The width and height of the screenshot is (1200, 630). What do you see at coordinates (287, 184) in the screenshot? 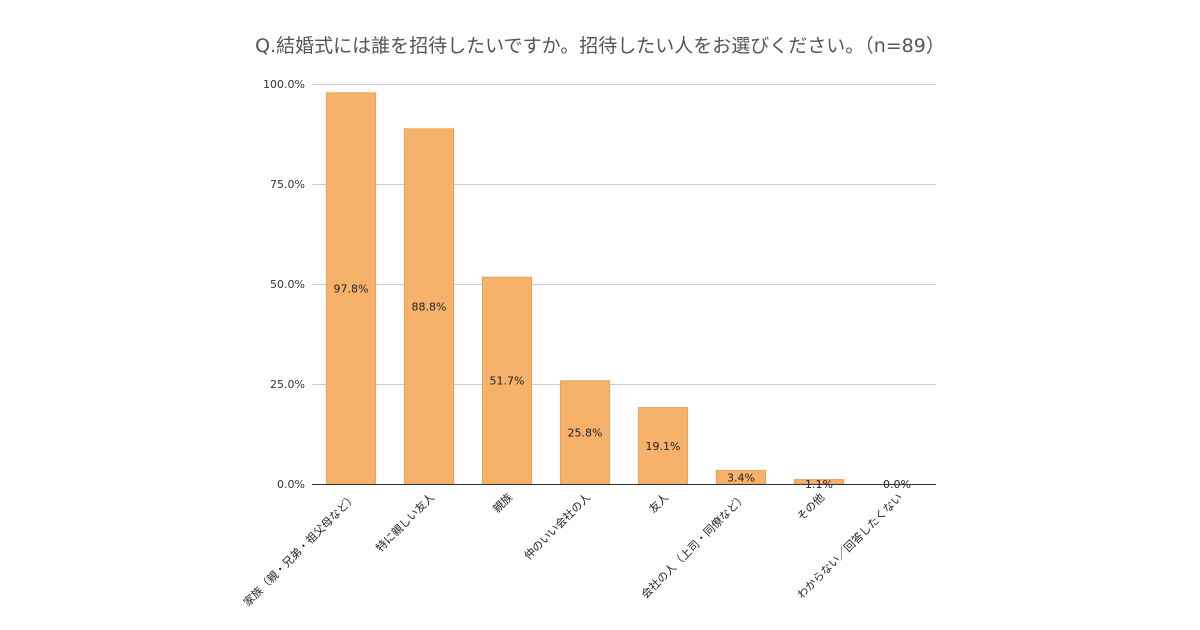
I see `y-tick-label: 75.0%` at bounding box center [287, 184].